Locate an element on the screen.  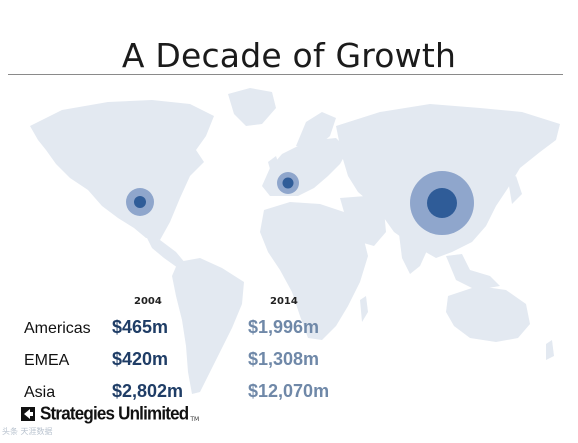
central-america-landmass is located at coordinates (166, 252).